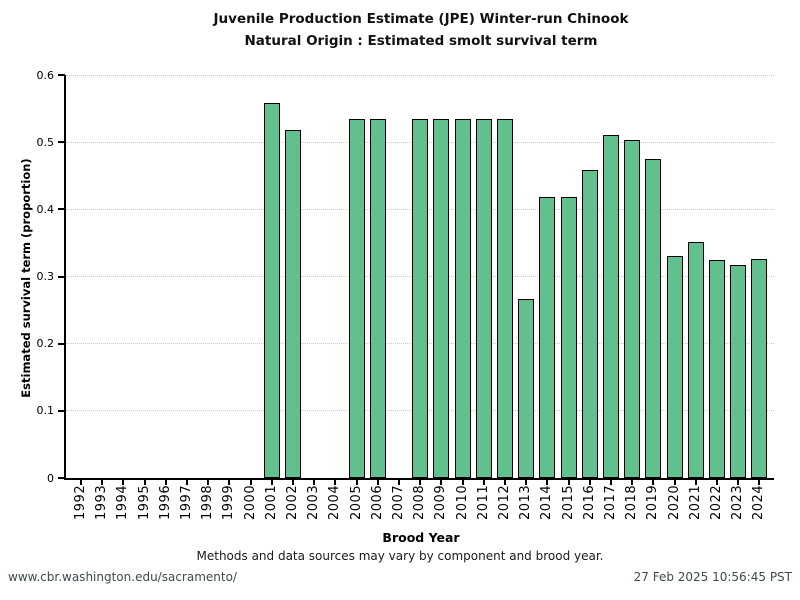 This screenshot has width=800, height=600. I want to click on bar-2016, so click(589, 324).